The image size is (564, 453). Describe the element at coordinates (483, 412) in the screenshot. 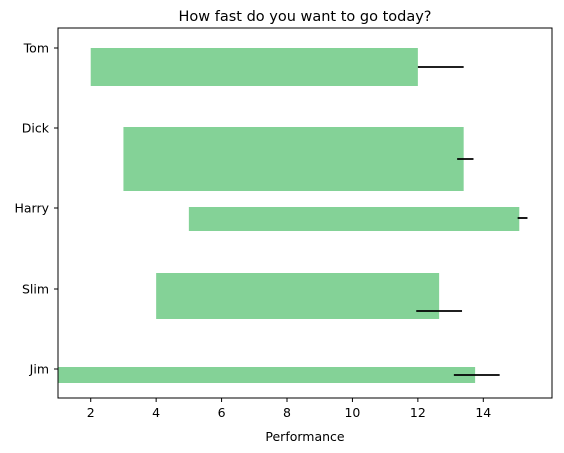

I see `x-tick-label: 14` at that location.